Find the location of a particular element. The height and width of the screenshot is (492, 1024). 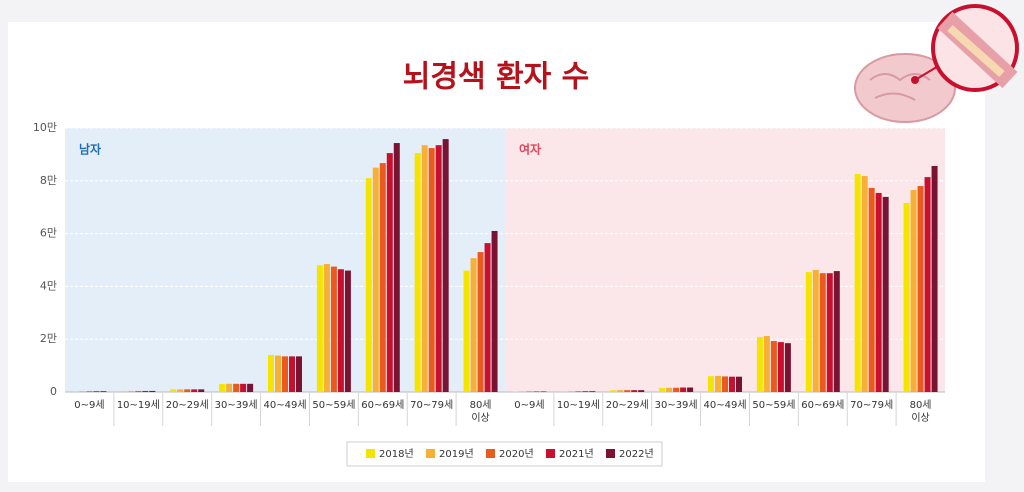

panel-label: 남자 is located at coordinates (90, 149).